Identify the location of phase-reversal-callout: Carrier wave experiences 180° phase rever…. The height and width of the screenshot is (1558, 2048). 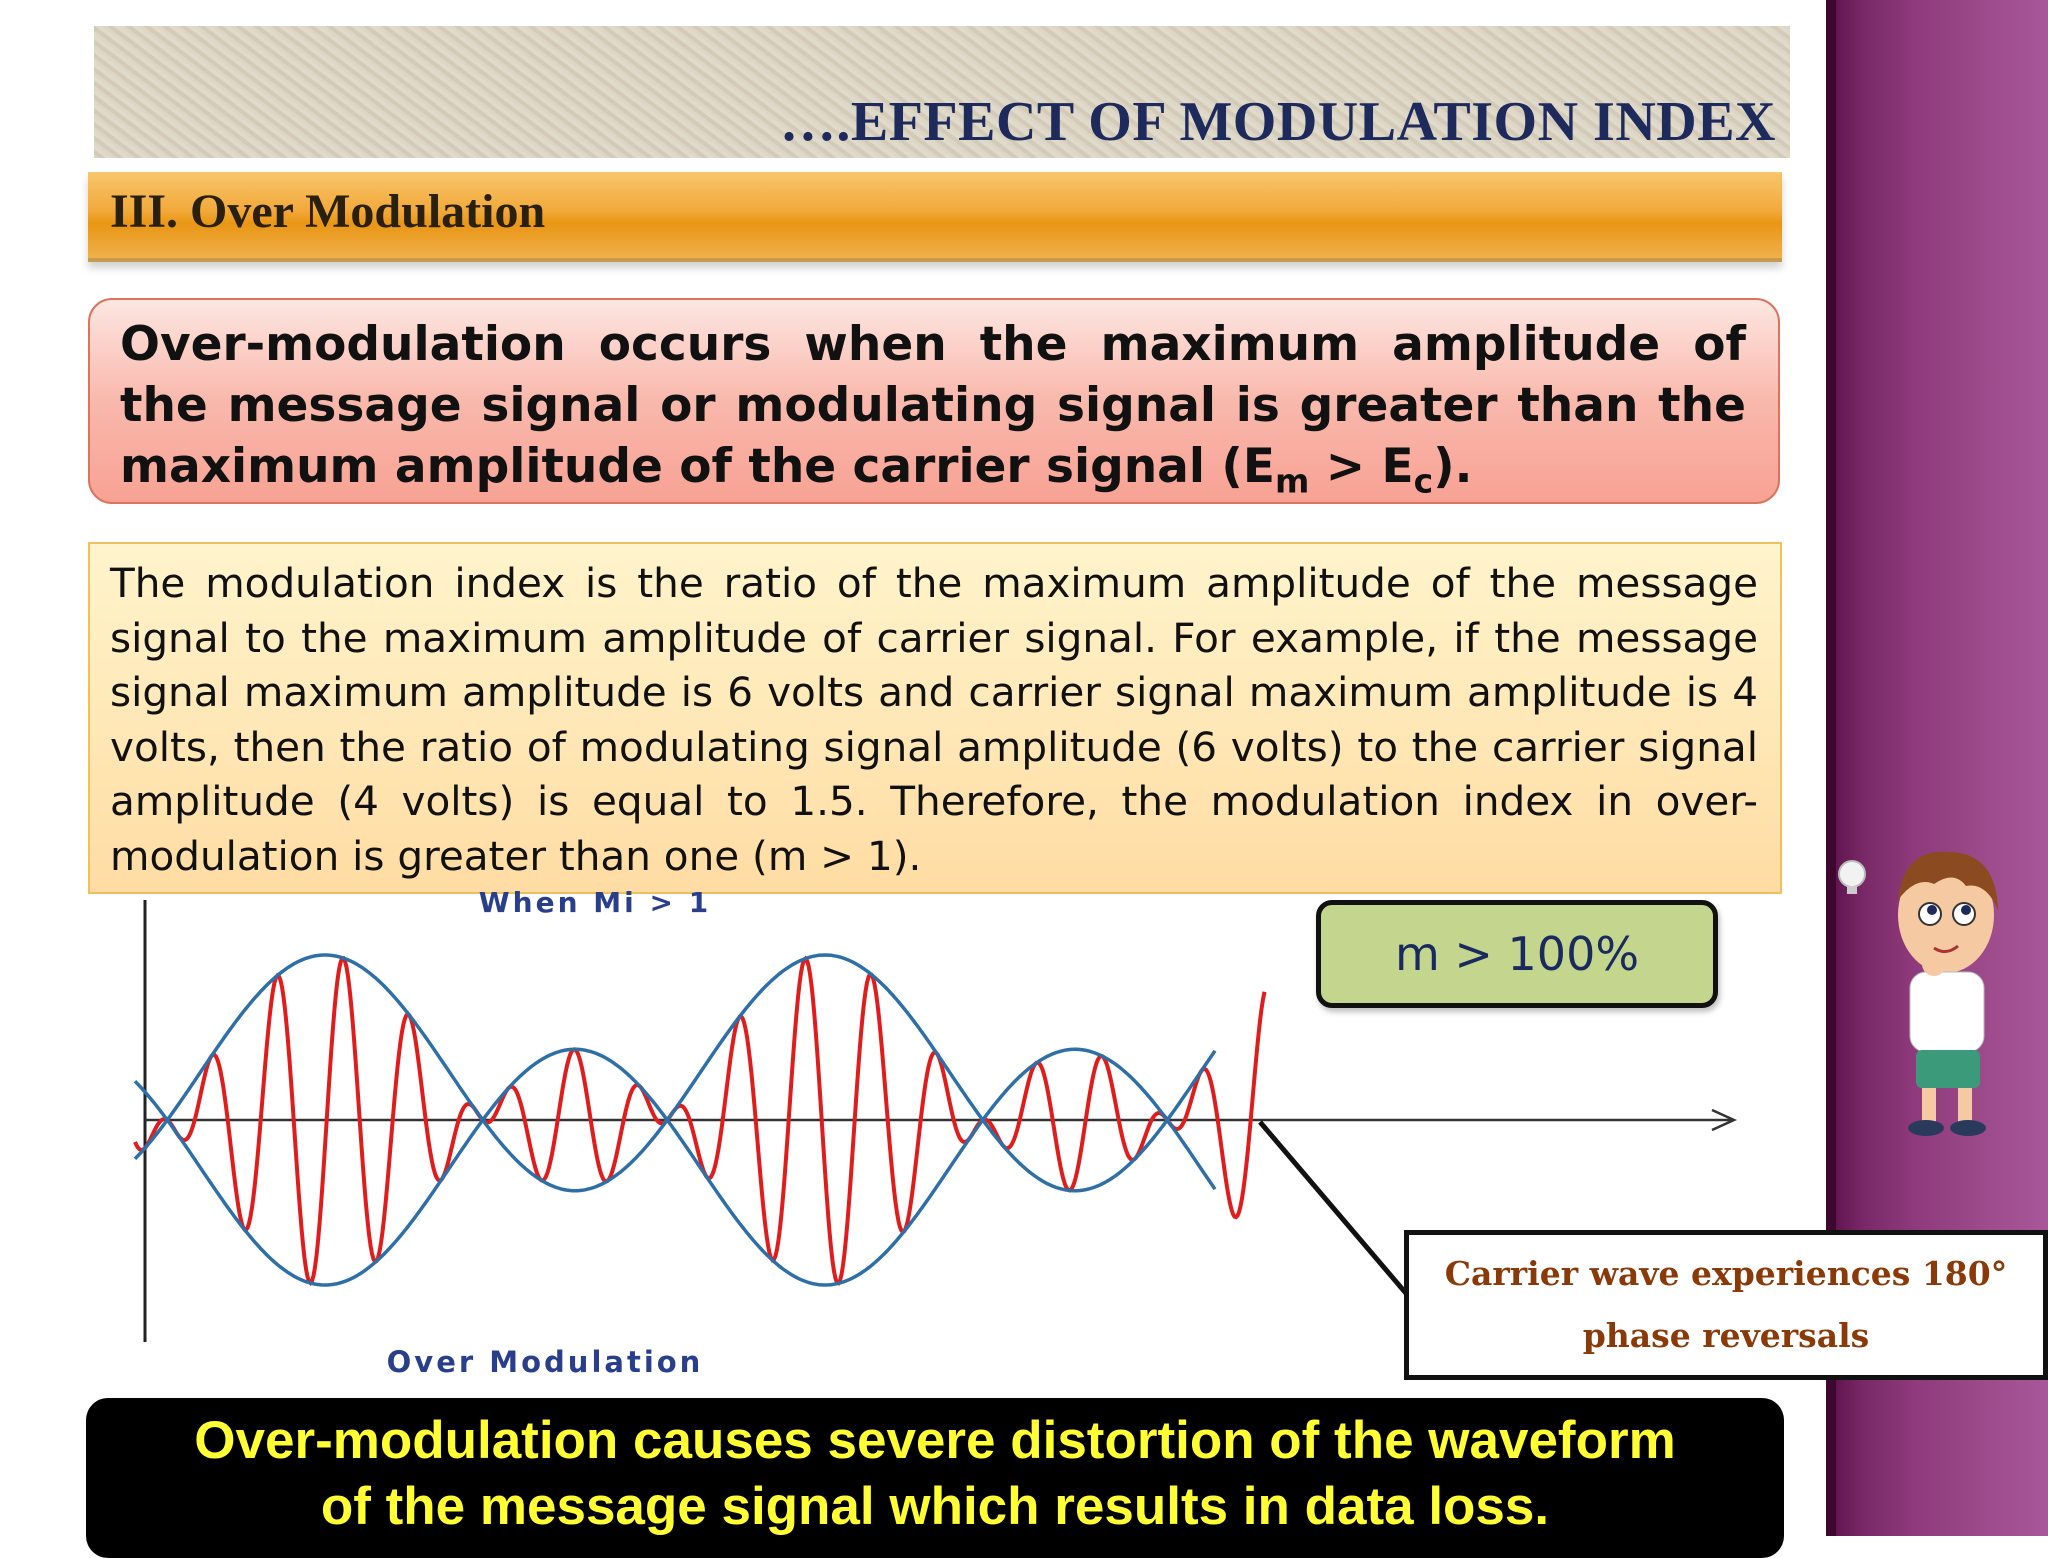
(1726, 1305).